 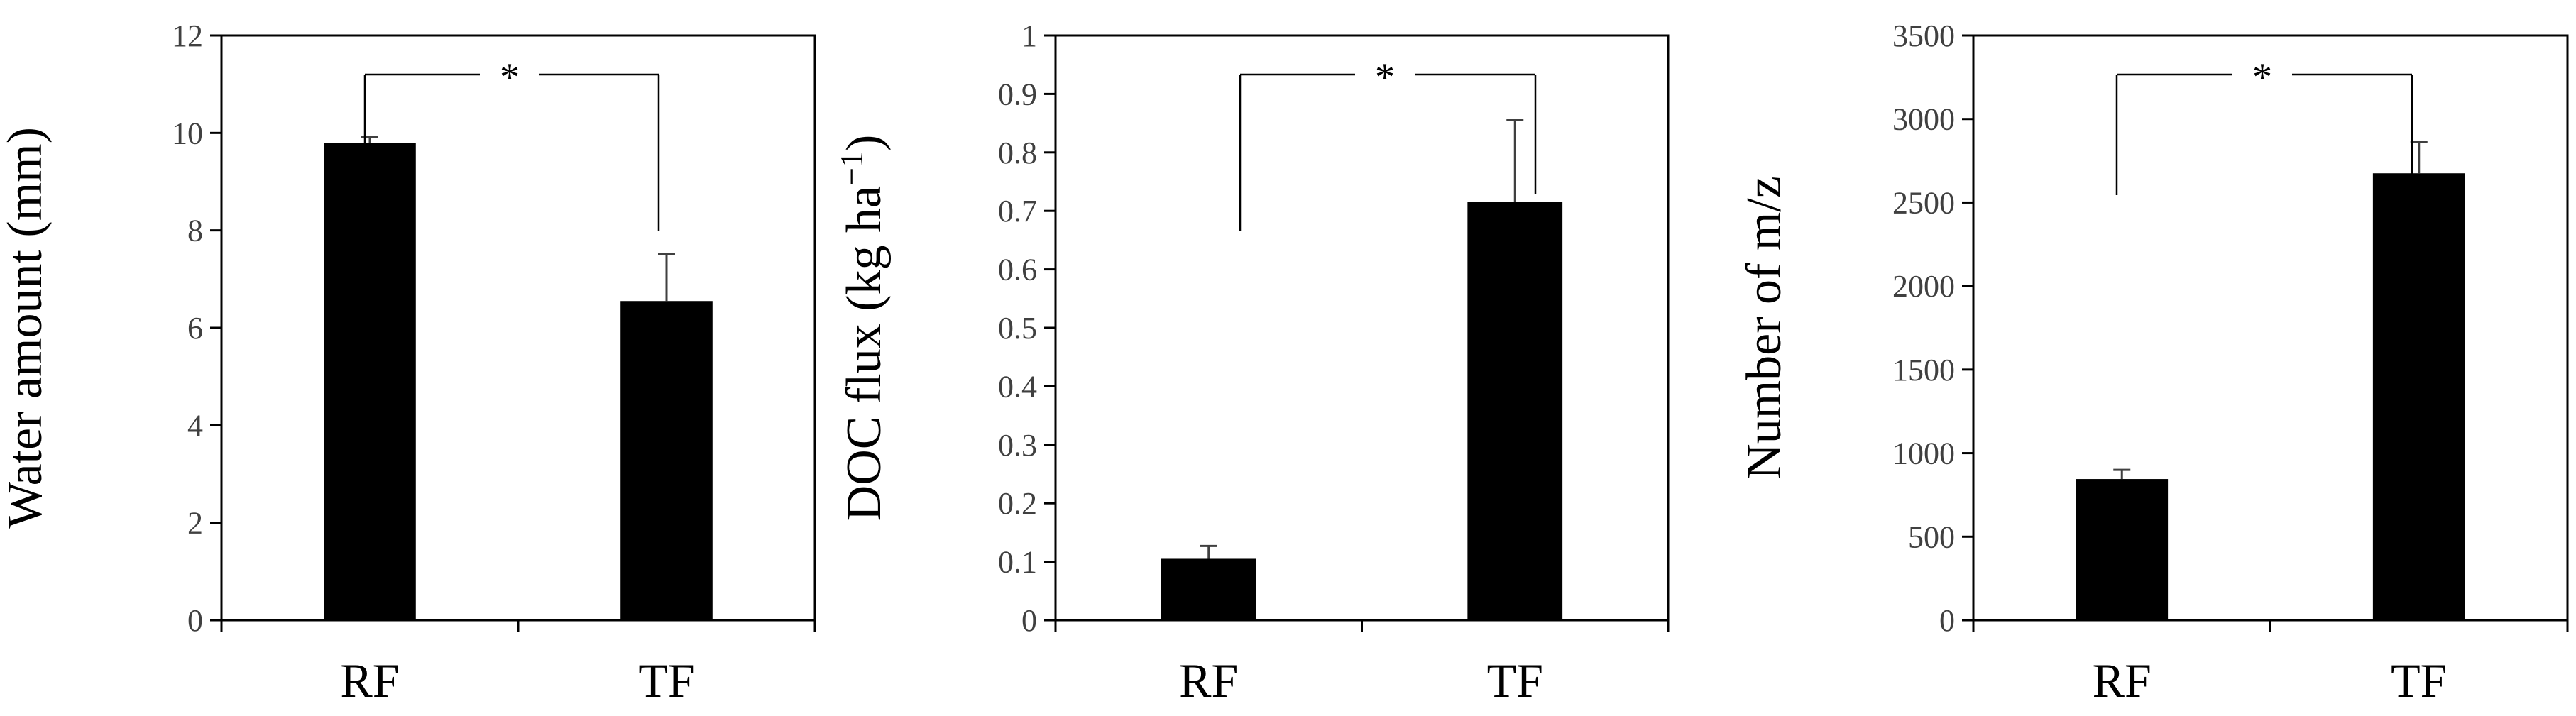 What do you see at coordinates (1018, 386) in the screenshot?
I see `y-tick-label: 0.4` at bounding box center [1018, 386].